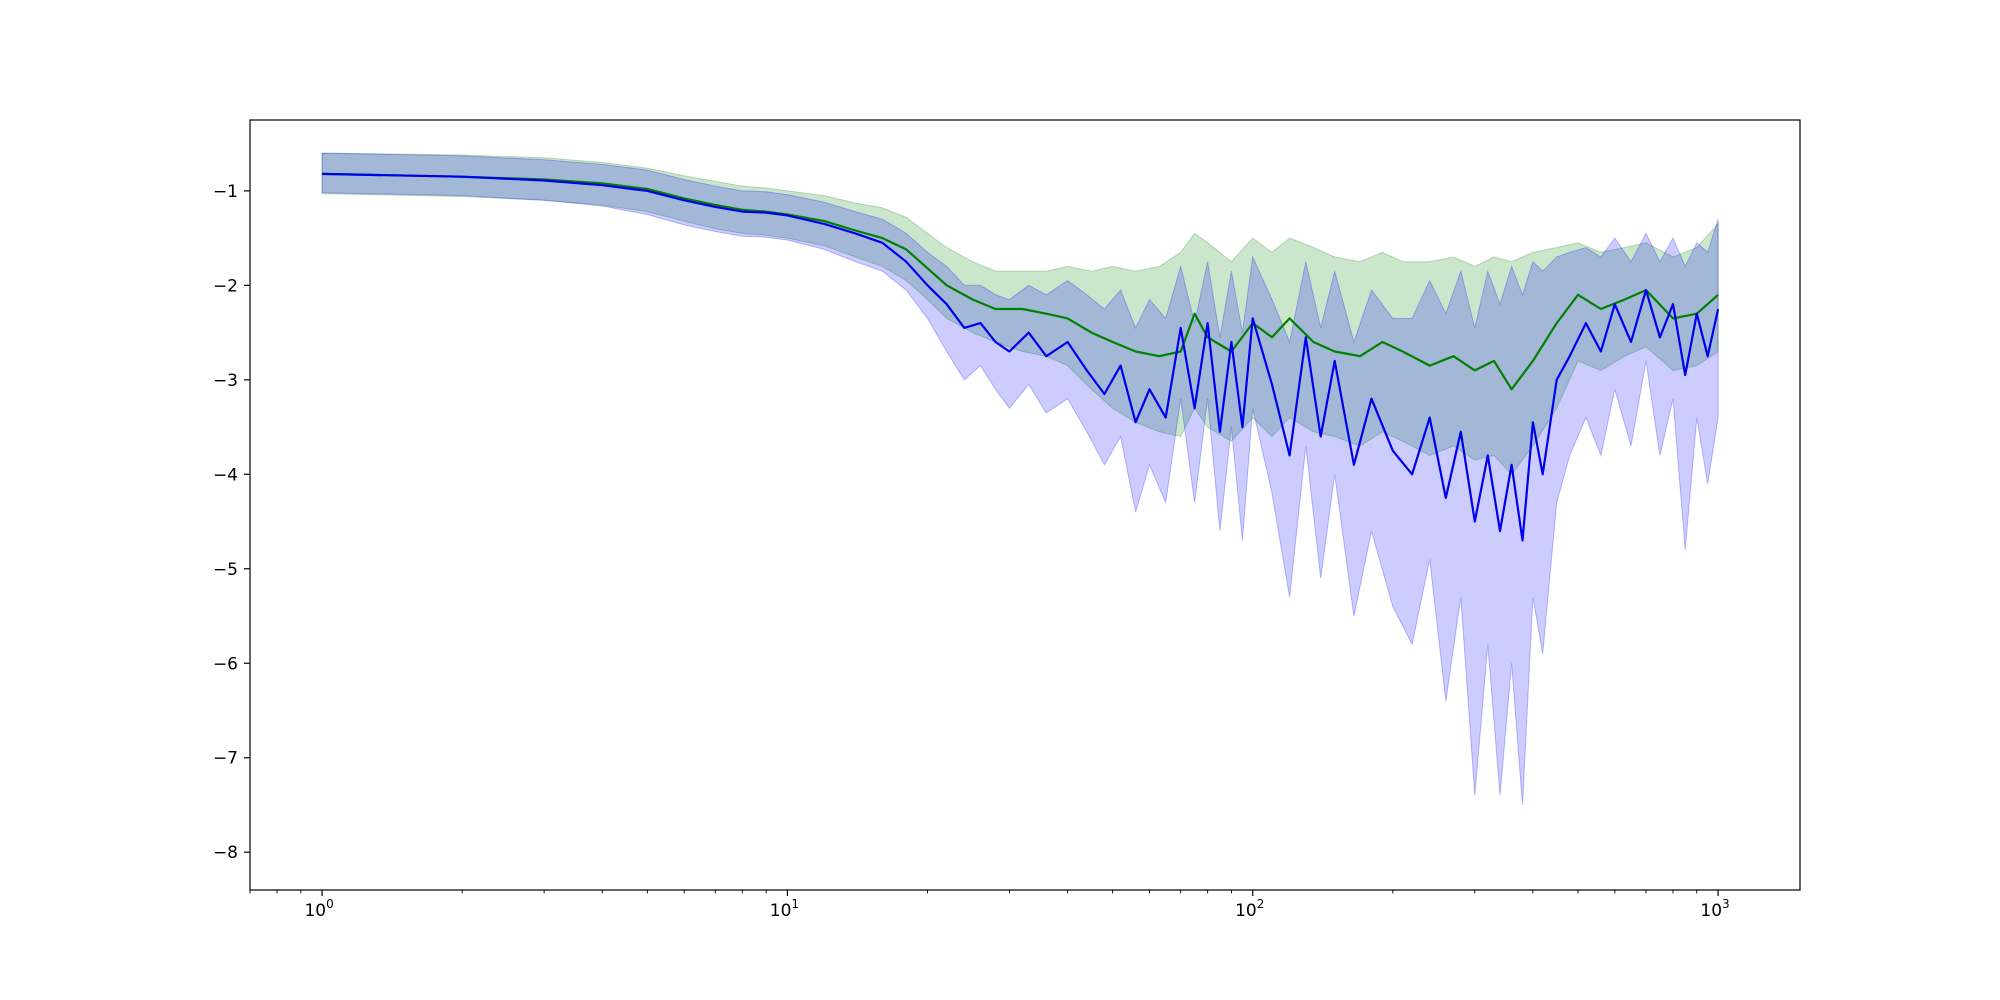  I want to click on x-tick-label: 10¹, so click(784, 909).